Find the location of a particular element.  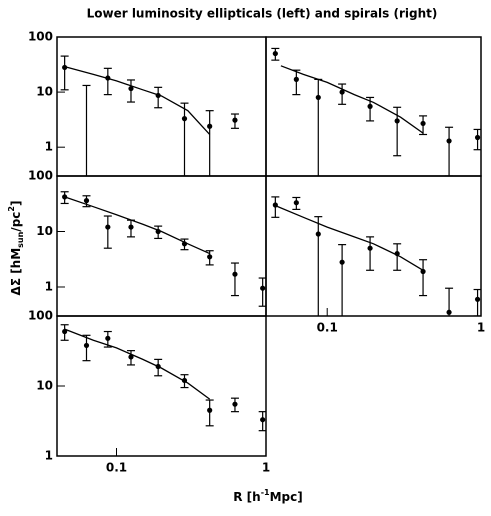

y-label-part: ] is located at coordinates (16, 203).